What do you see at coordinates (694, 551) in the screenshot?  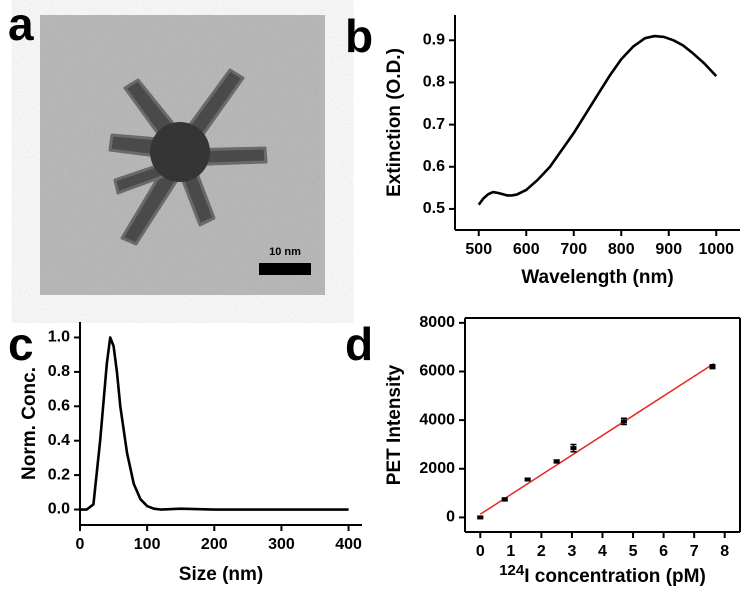 I see `x-tick-label: 7` at bounding box center [694, 551].